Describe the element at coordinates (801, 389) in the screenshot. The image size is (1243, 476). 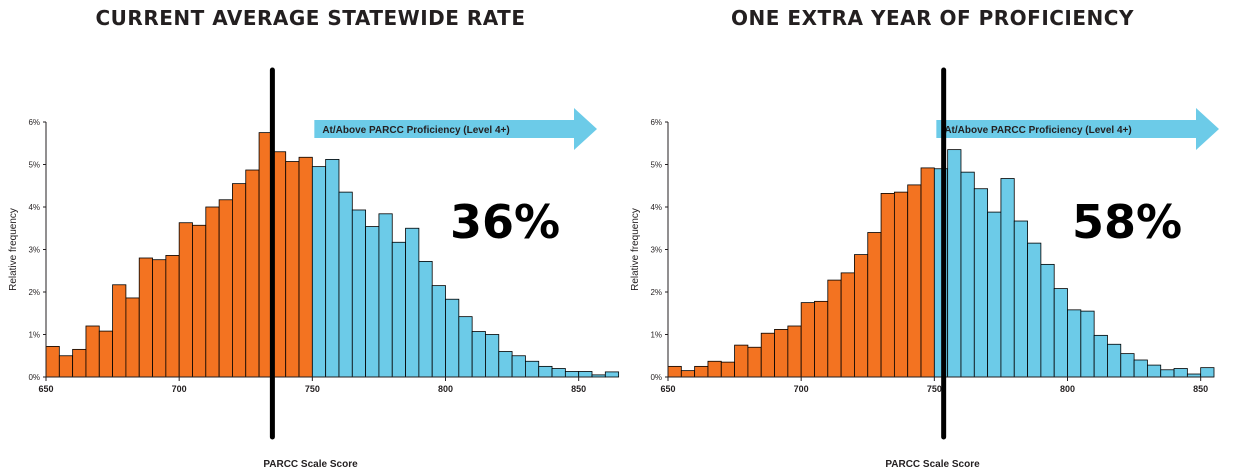
I see `x-tick-label: 700` at that location.